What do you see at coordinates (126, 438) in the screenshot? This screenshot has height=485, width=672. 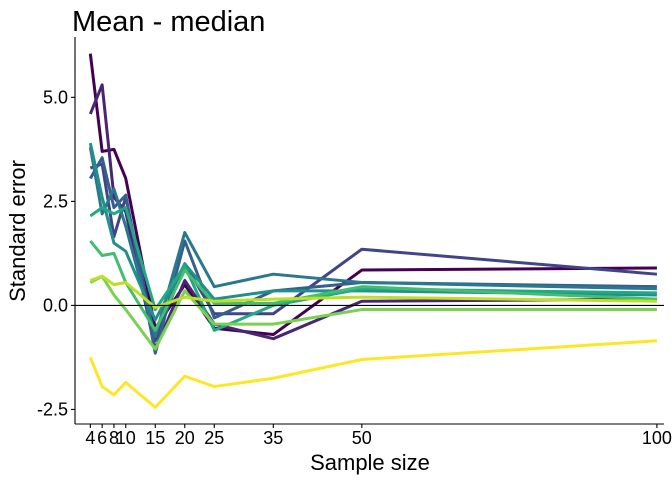 I see `x-tick-label: 10` at bounding box center [126, 438].